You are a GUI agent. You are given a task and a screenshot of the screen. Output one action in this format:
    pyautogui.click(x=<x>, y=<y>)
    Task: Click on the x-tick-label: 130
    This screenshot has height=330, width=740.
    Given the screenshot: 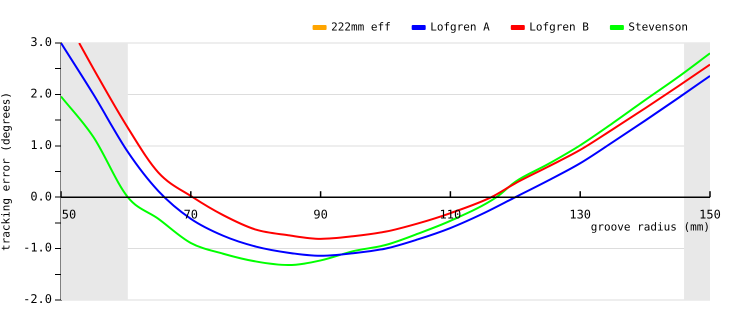 What is the action you would take?
    pyautogui.click(x=580, y=214)
    